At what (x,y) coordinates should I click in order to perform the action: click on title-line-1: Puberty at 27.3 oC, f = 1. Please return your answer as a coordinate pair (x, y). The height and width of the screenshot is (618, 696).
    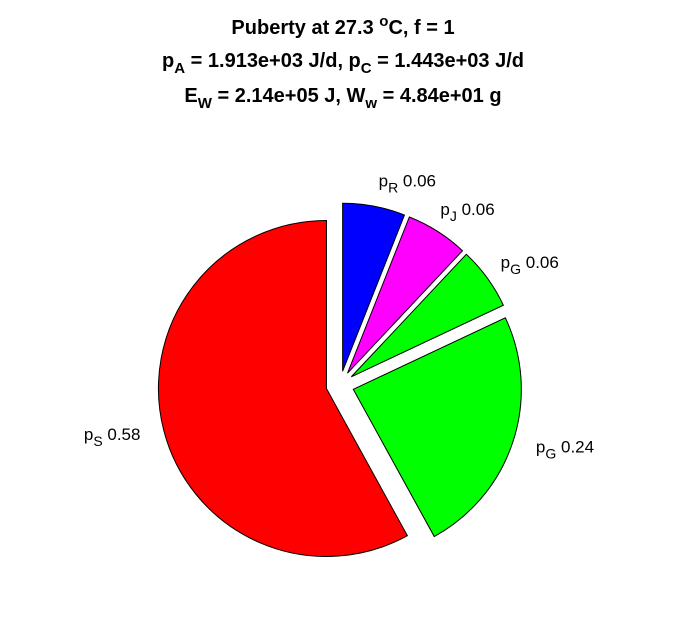
    Looking at the image, I should click on (342, 26).